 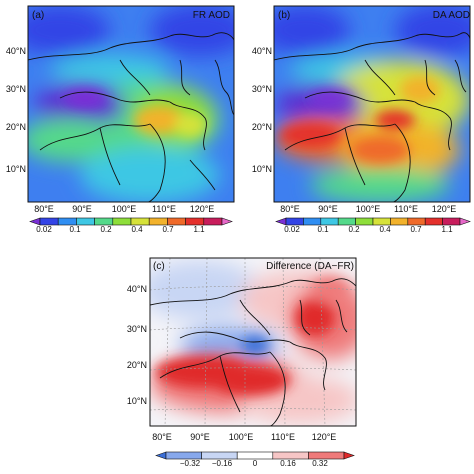 I want to click on panel-a-colorbar-end-low, so click(x=35, y=221).